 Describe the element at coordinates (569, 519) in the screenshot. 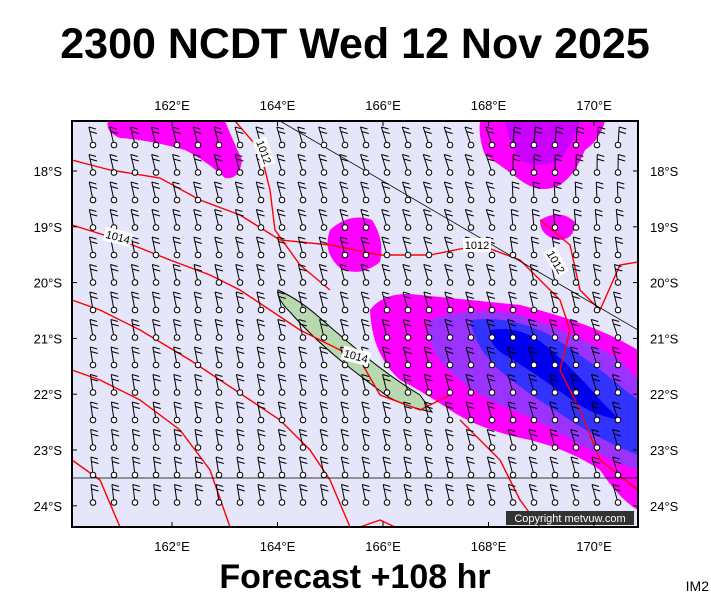

I see `copyright: Copyright metvuw.com` at that location.